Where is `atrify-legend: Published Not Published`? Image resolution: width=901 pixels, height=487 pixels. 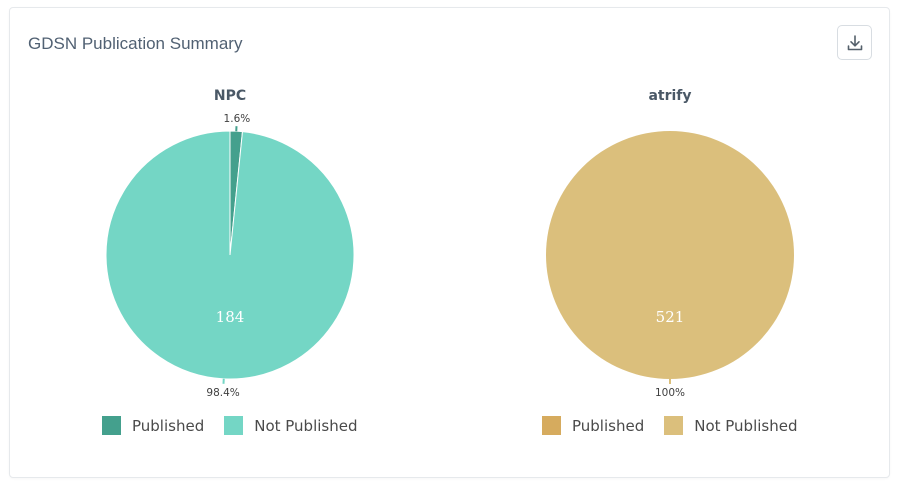 atrify-legend: Published Not Published is located at coordinates (669, 425).